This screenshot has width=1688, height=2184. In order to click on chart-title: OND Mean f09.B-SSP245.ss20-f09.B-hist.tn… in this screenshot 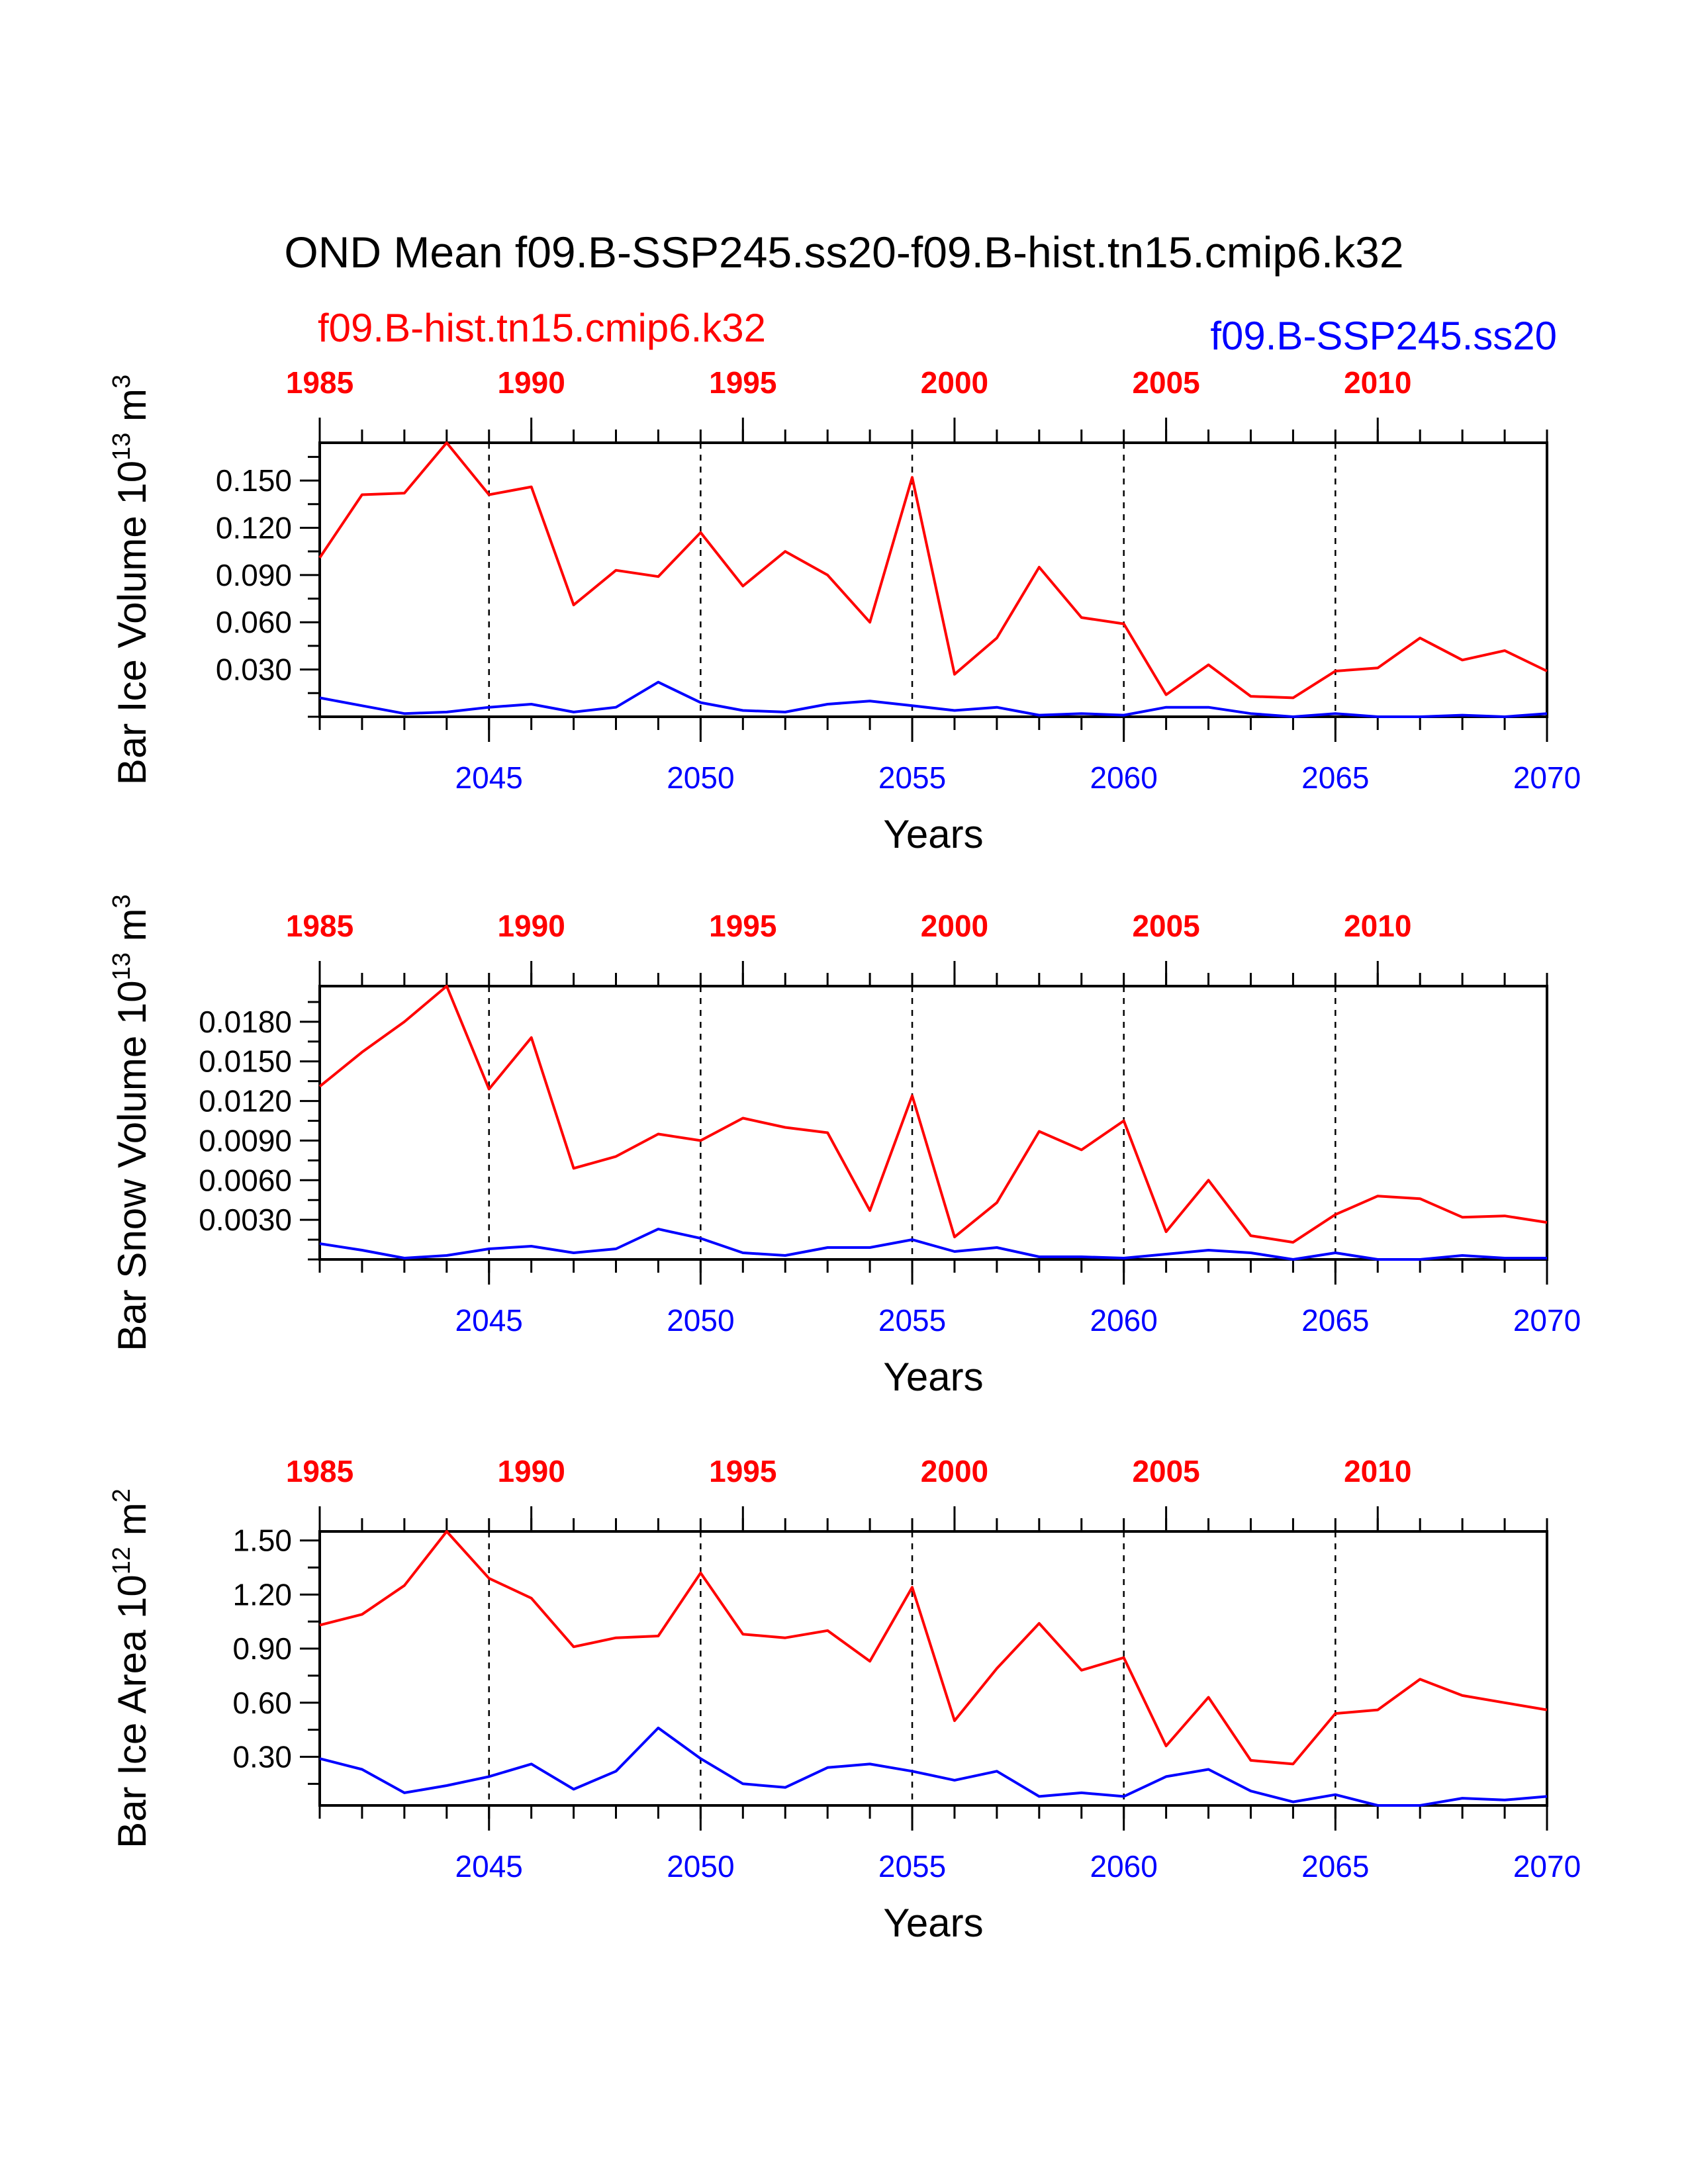, I will do `click(843, 252)`.